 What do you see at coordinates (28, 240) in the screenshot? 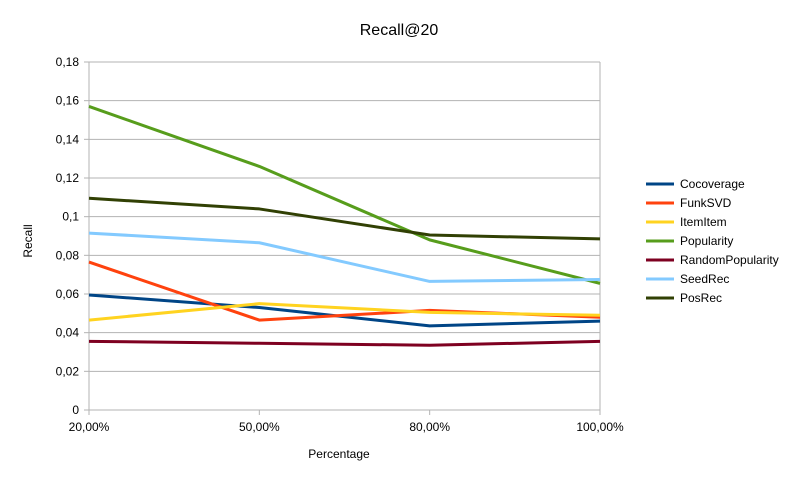
I see `y-axis-label: Recall` at bounding box center [28, 240].